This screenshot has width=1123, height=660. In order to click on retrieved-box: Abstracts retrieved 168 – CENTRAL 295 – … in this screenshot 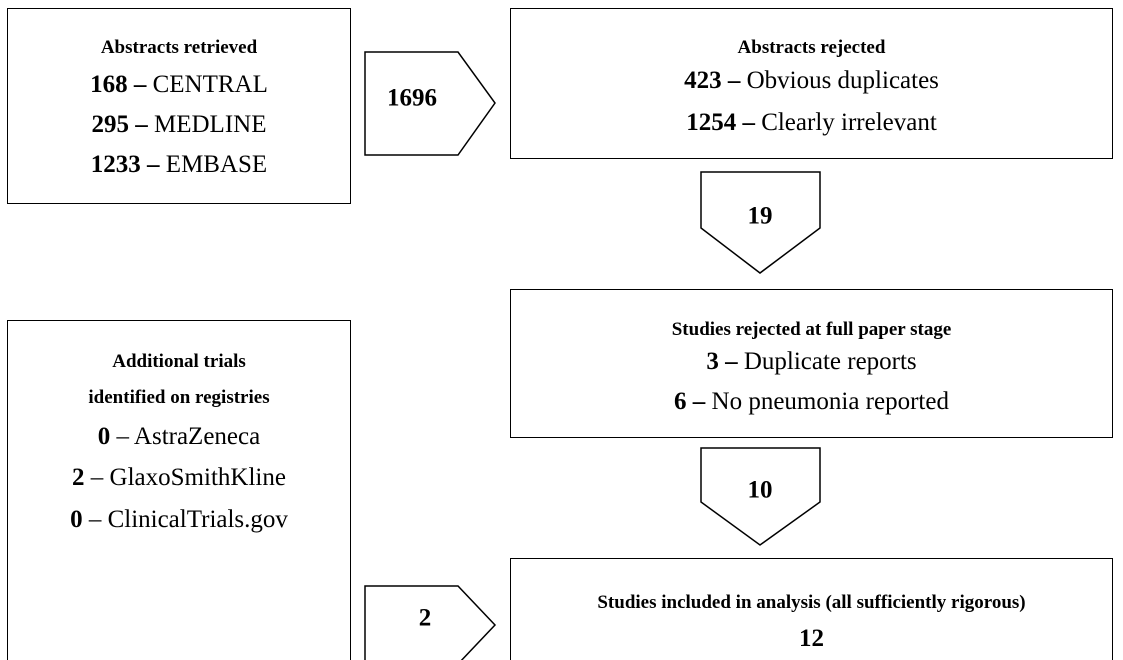, I will do `click(179, 106)`.